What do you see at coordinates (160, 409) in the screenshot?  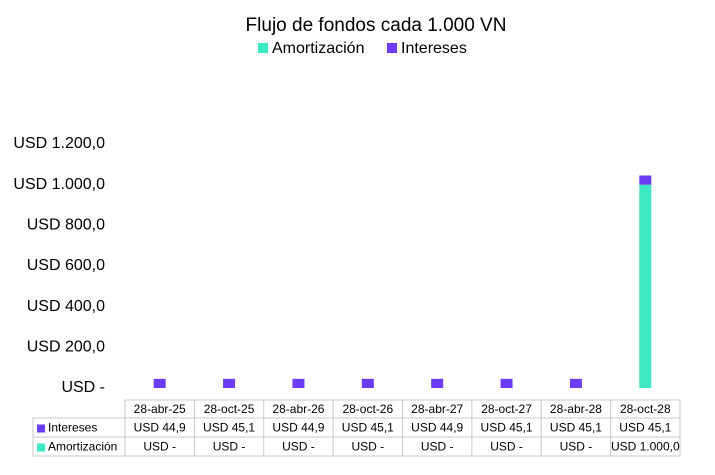 I see `x-tick-label: 28-abr-25` at bounding box center [160, 409].